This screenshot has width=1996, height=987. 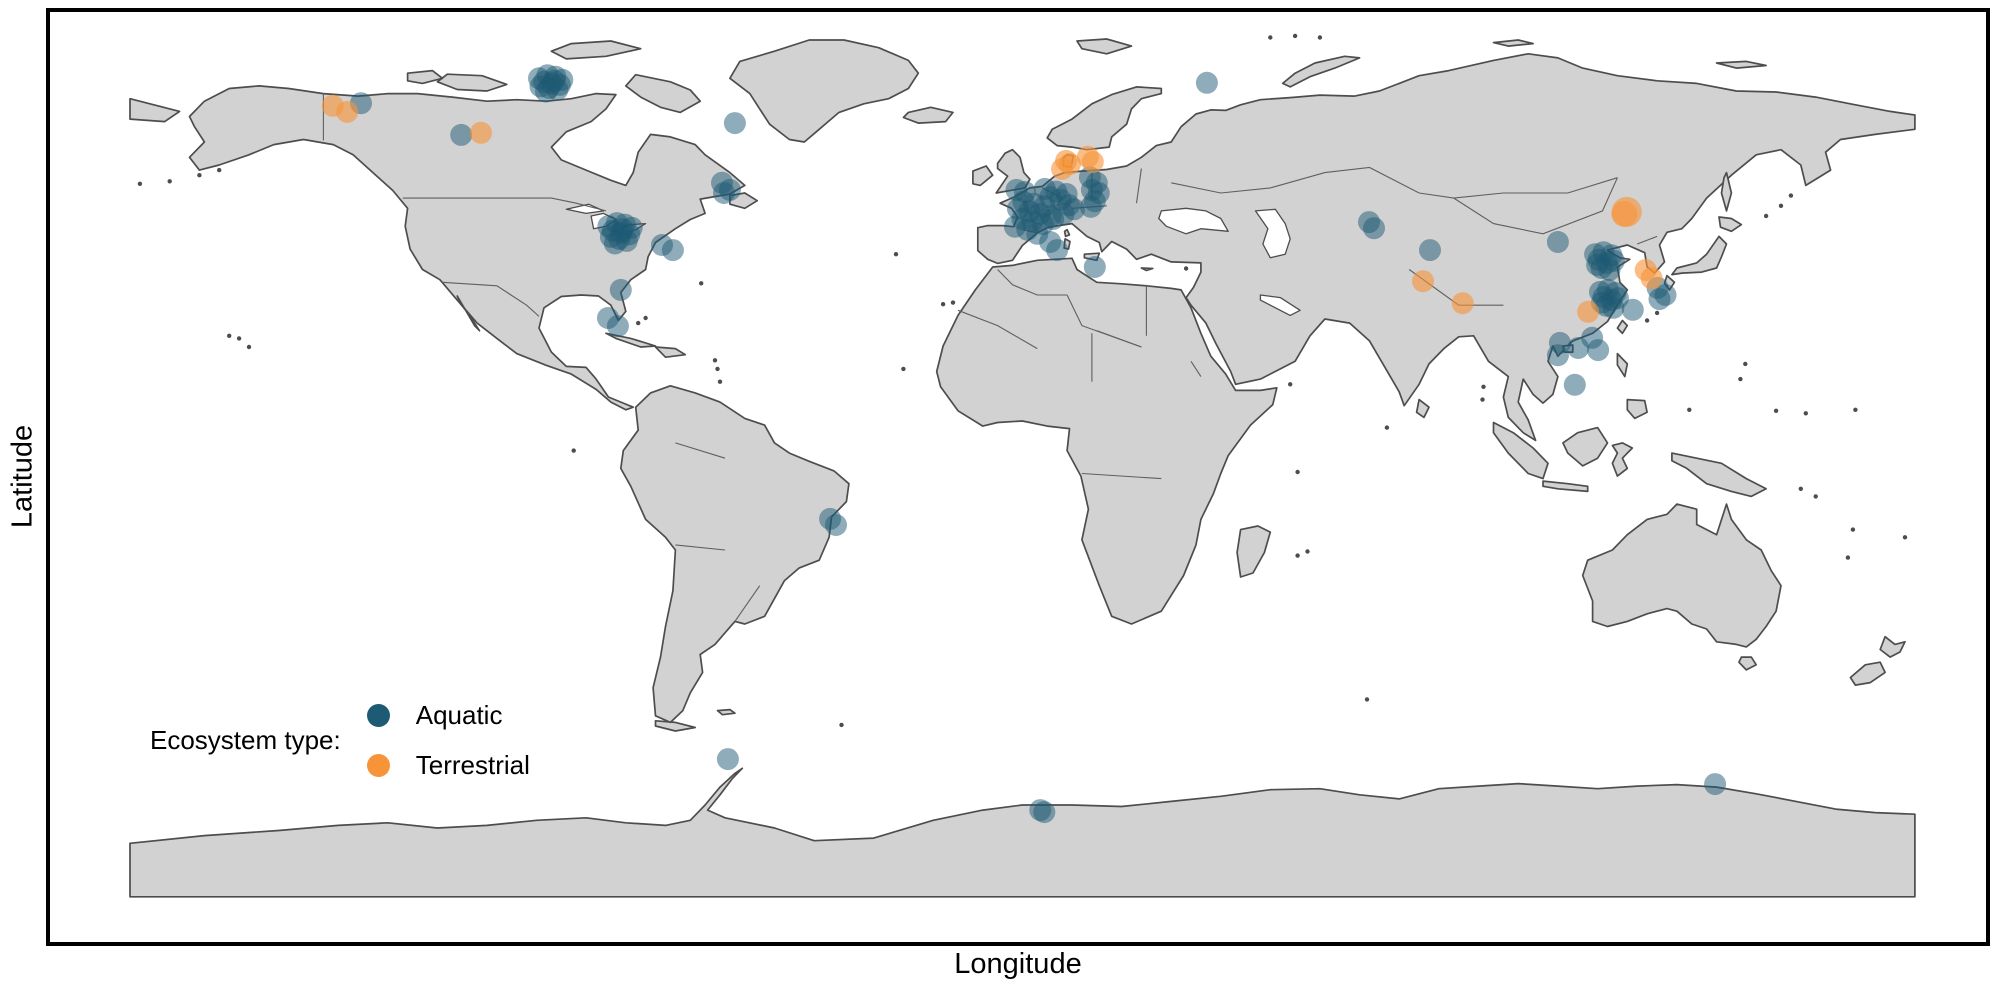 What do you see at coordinates (22, 476) in the screenshot?
I see `y-axis-label: Latitude` at bounding box center [22, 476].